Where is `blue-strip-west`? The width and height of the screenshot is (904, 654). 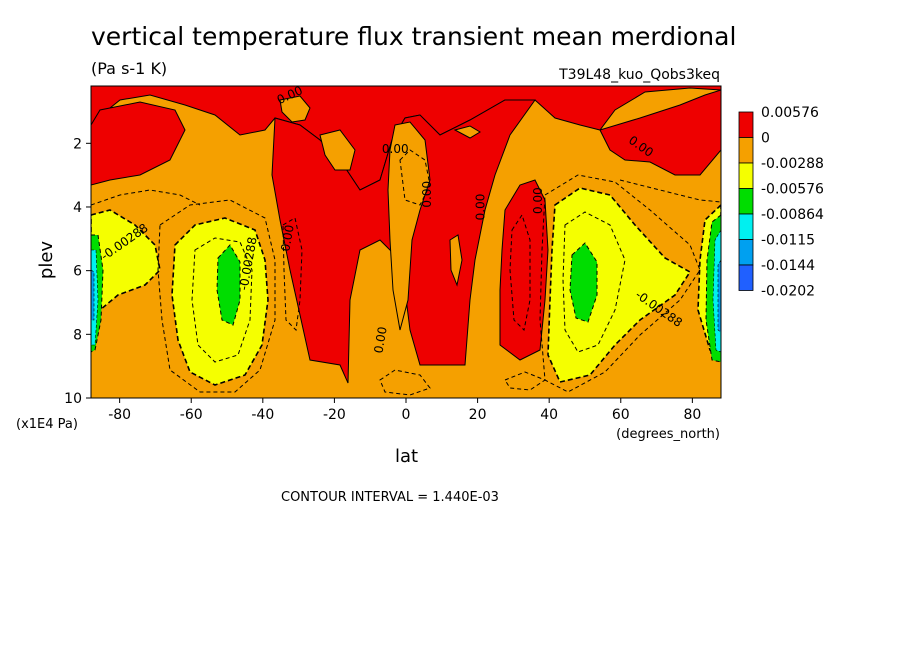
blue-strip-west is located at coordinates (93, 295).